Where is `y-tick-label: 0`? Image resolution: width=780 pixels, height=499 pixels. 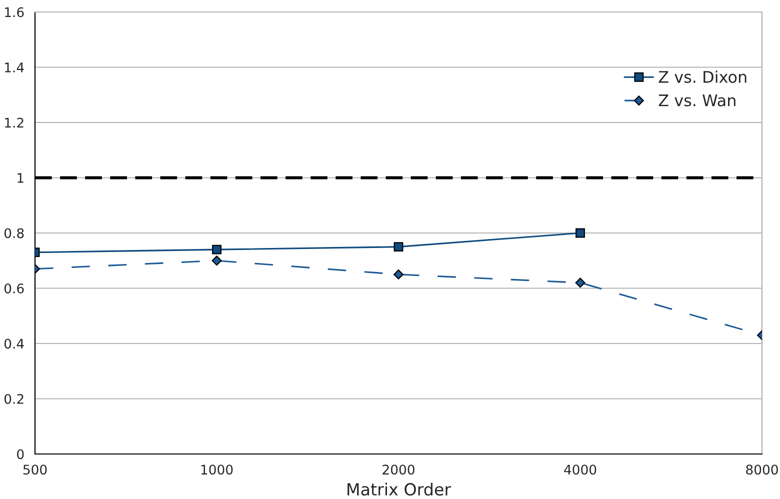
y-tick-label: 0 is located at coordinates (20, 454).